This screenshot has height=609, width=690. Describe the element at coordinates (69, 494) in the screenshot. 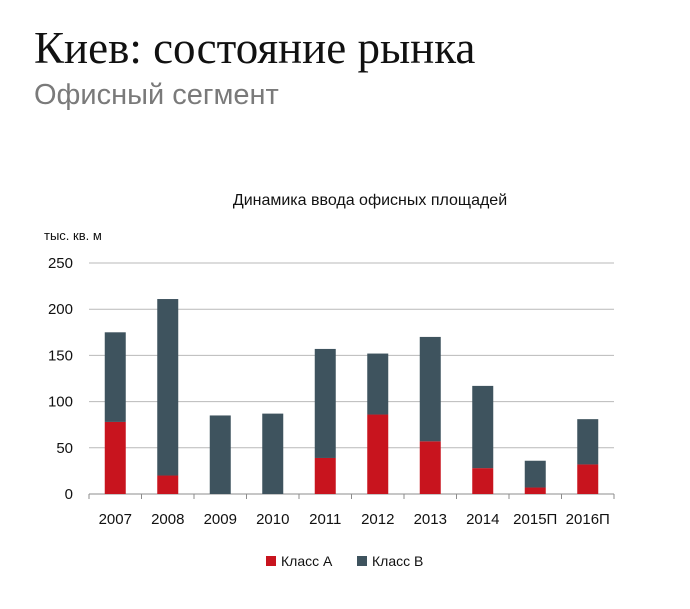

I see `y-tick-label: 0` at that location.